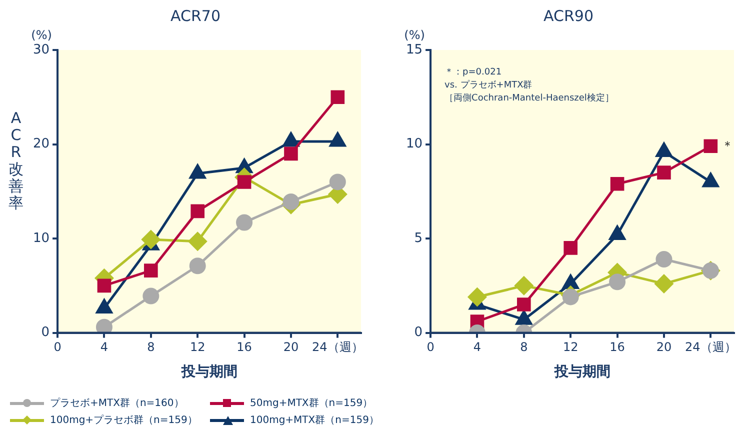 Image resolution: width=746 pixels, height=433 pixels. I want to click on chart-title: ACR70, so click(195, 15).